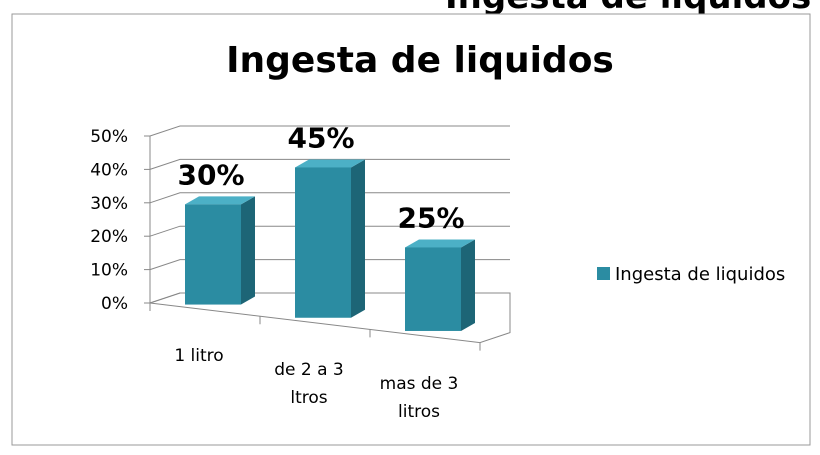 Image resolution: width=820 pixels, height=455 pixels. I want to click on x-tick-label: mas de 3 litros, so click(419, 398).